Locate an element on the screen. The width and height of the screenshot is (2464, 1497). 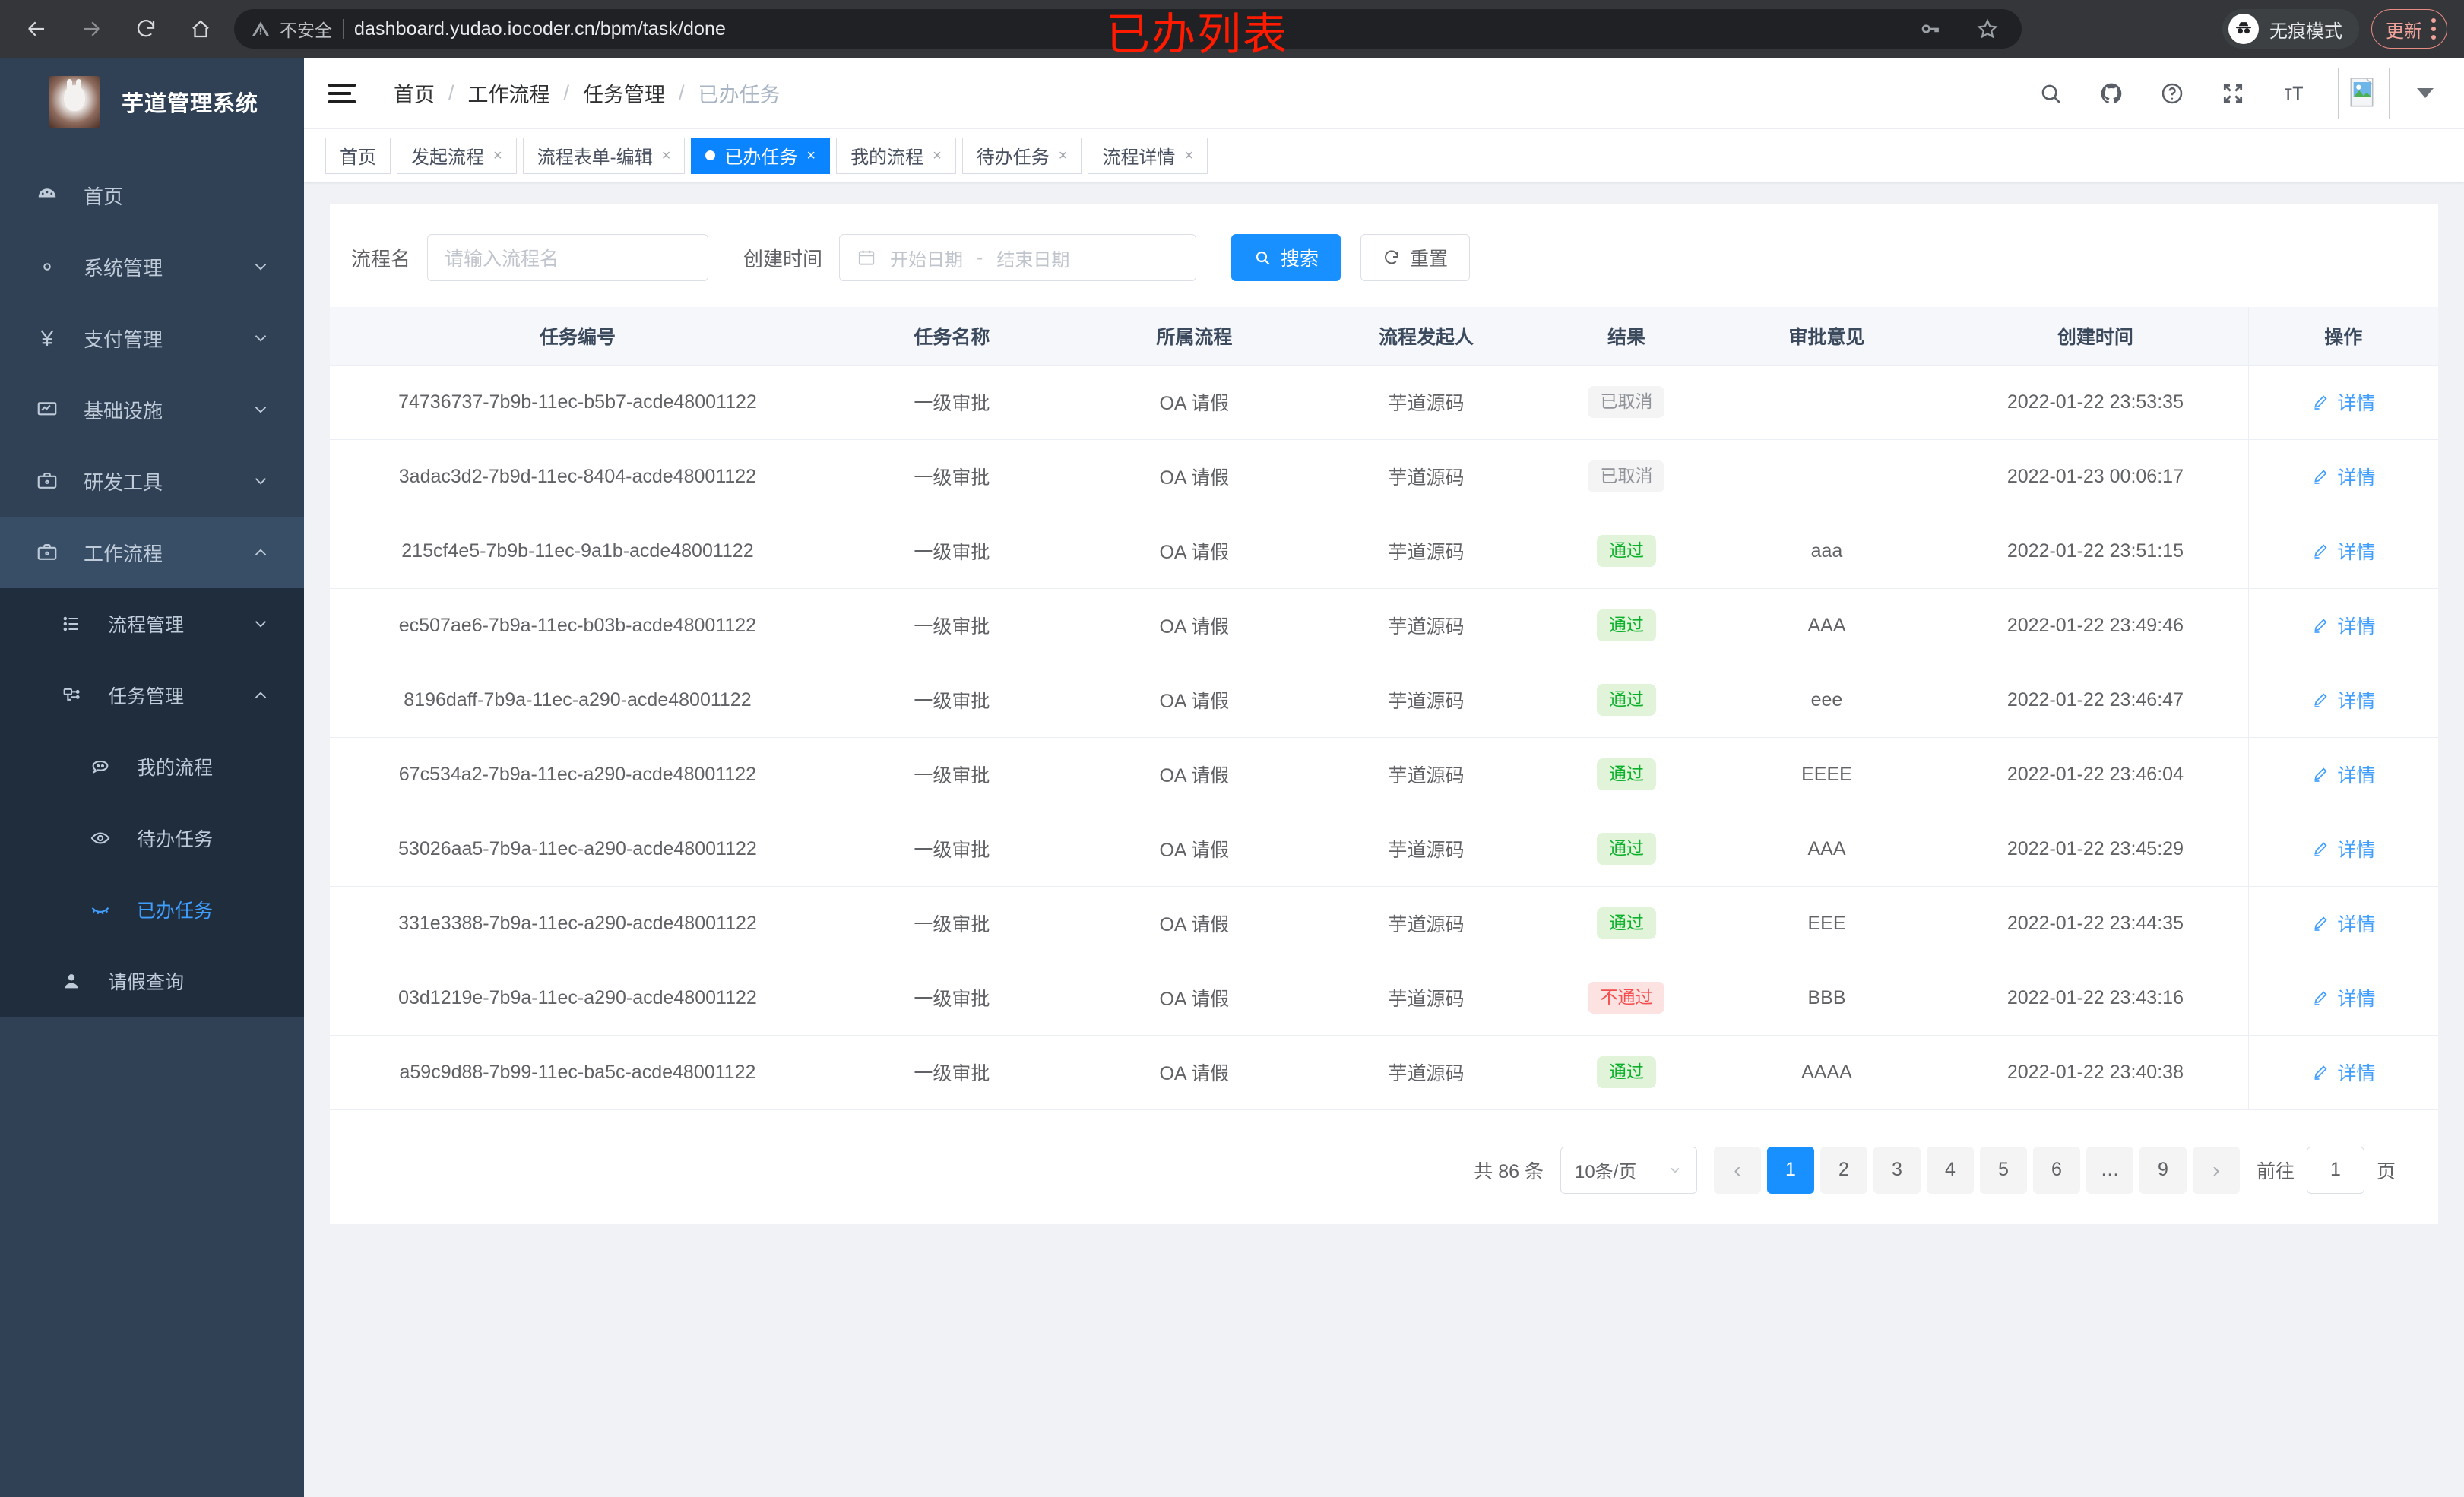
topbar: 首页 / 工作流程 / 任务管理 / 已办任务 is located at coordinates (1384, 93).